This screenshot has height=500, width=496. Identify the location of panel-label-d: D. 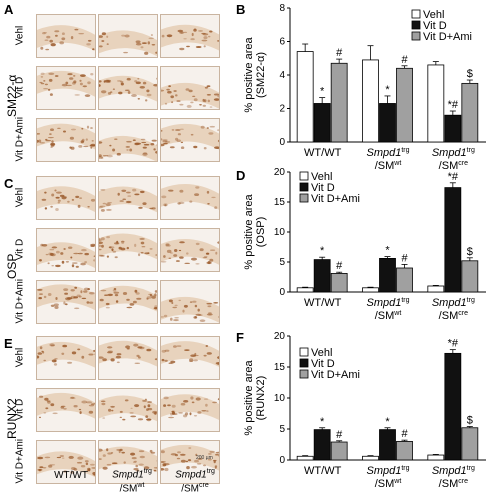
(241, 175).